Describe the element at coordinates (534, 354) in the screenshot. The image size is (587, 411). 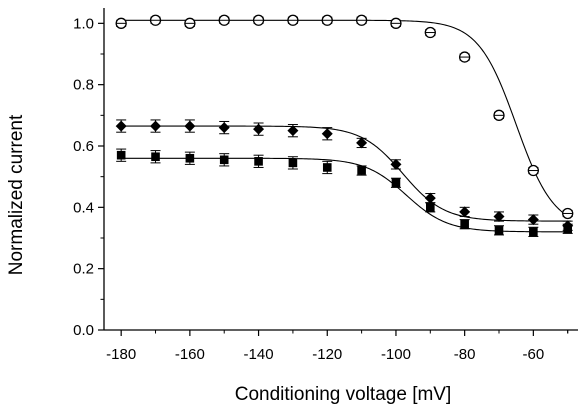
I see `x-tick-label: -60` at that location.